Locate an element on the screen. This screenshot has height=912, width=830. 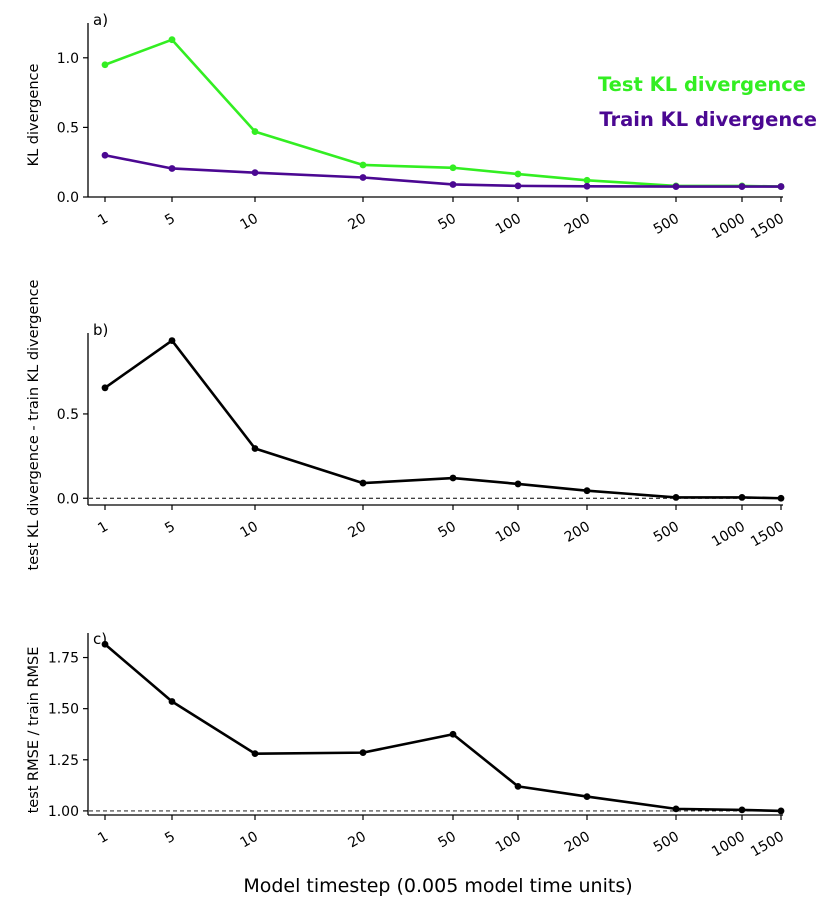
panel-b-x-tick-label: 5 is located at coordinates (170, 528).